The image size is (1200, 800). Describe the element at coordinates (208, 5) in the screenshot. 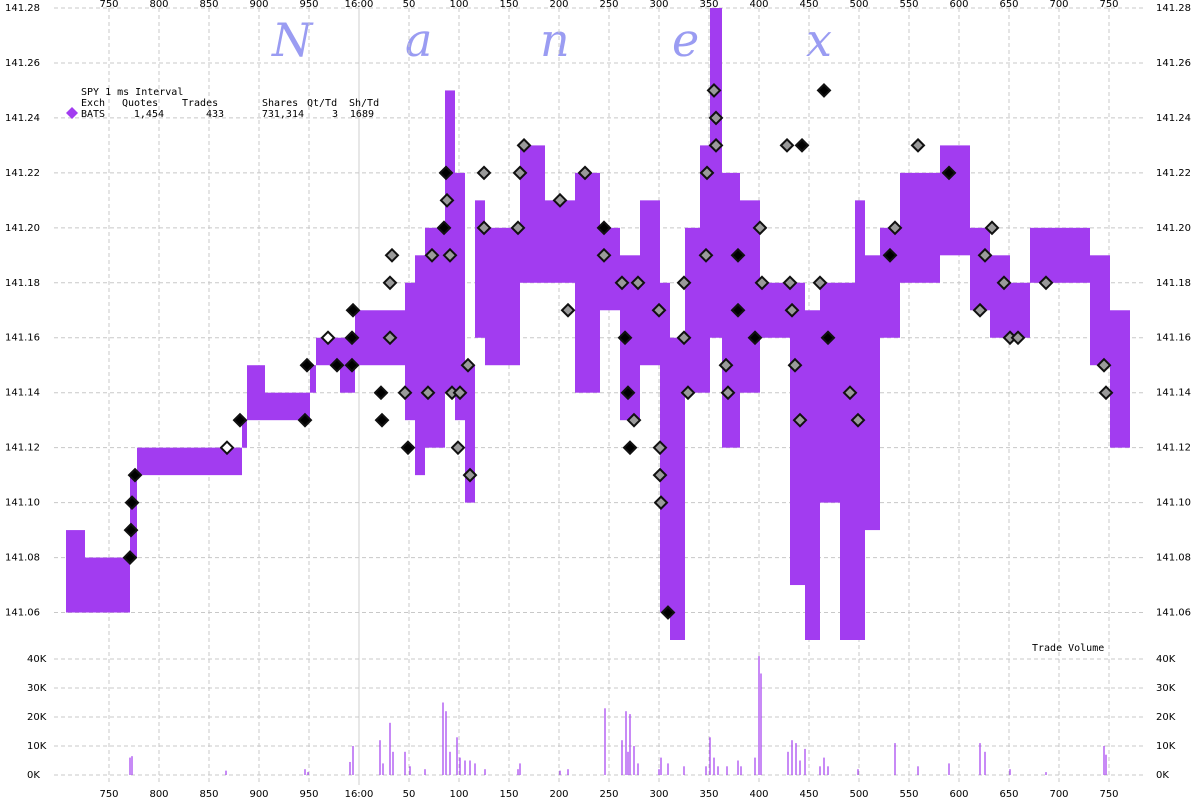

I see `x-tick-label: 850` at that location.